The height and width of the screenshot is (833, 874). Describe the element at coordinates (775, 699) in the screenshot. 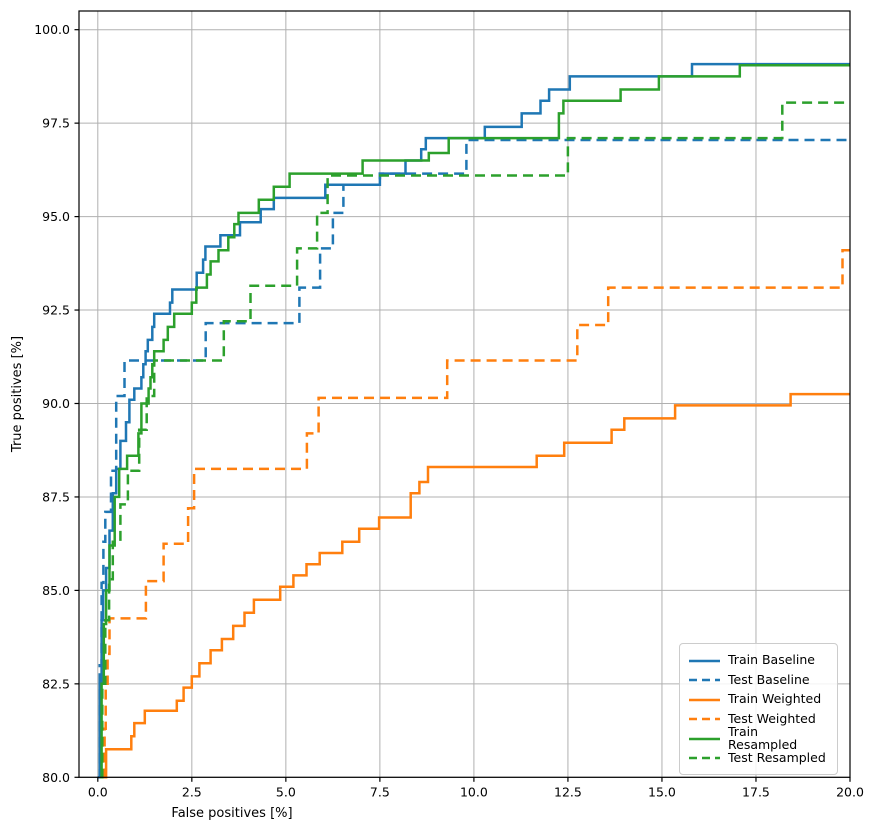

I see `legend-item-label: Train Weighted` at that location.